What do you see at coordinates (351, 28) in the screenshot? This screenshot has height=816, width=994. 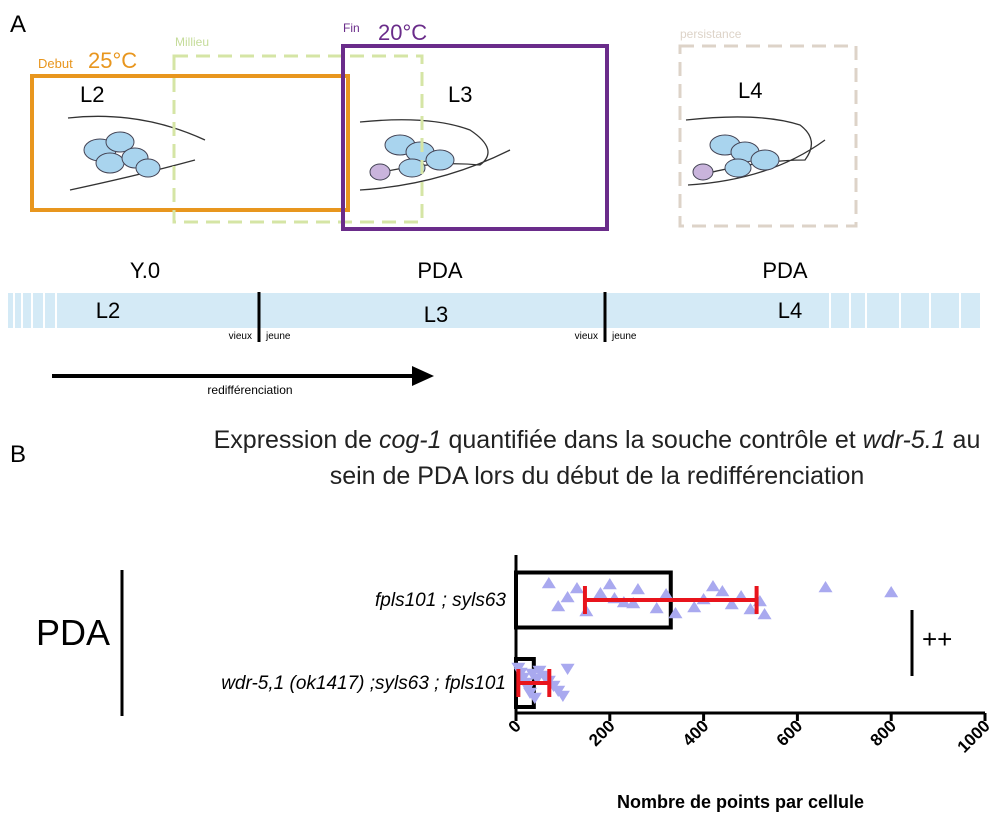 I see `phase-name: Fin` at bounding box center [351, 28].